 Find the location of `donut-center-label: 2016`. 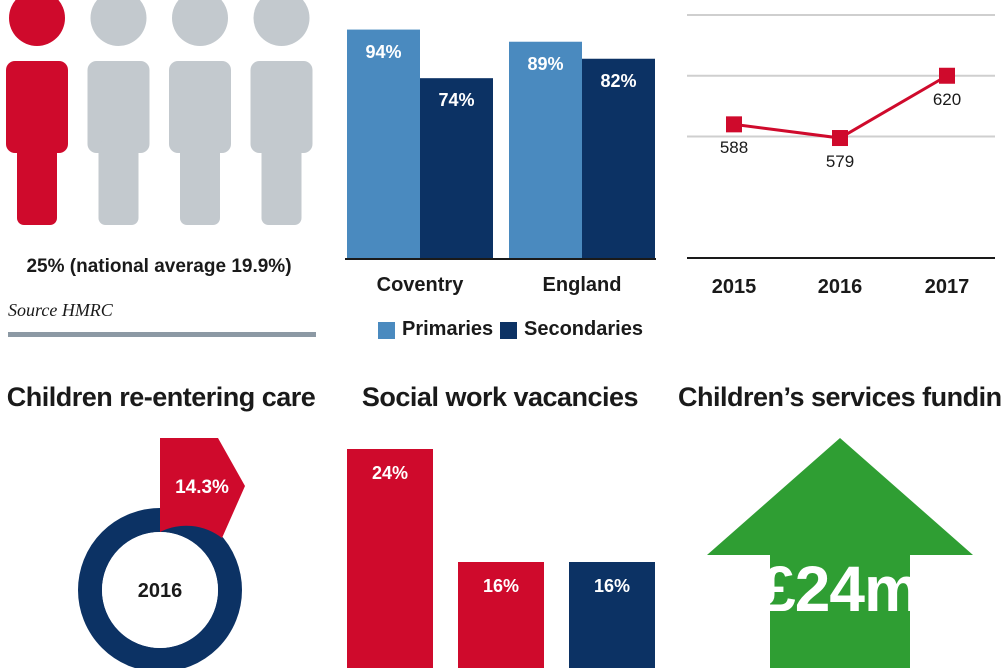

donut-center-label: 2016 is located at coordinates (160, 591).